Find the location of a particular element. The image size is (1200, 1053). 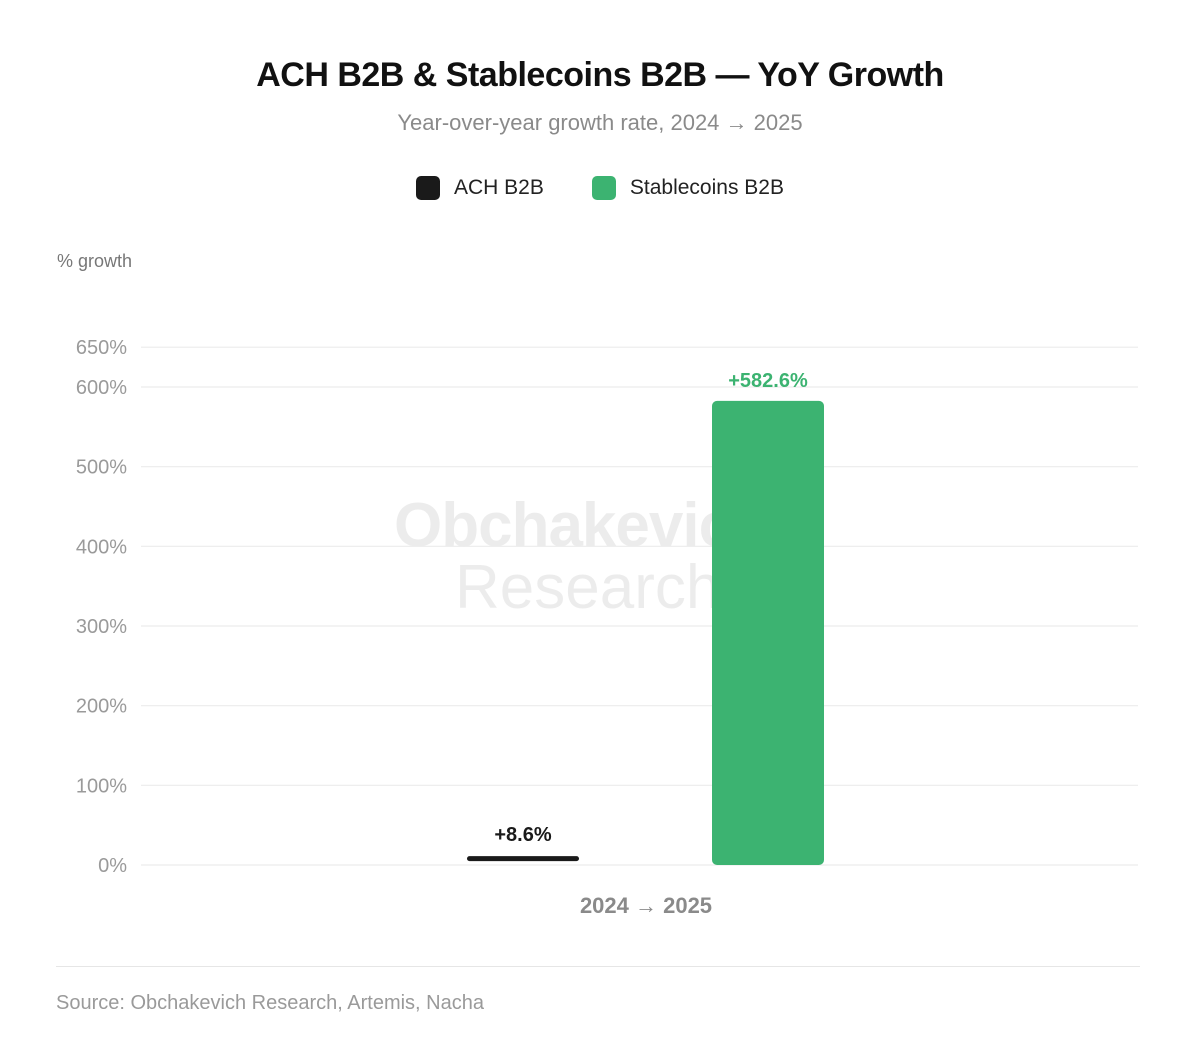

y-tick-label-100: 100% is located at coordinates (101, 786).